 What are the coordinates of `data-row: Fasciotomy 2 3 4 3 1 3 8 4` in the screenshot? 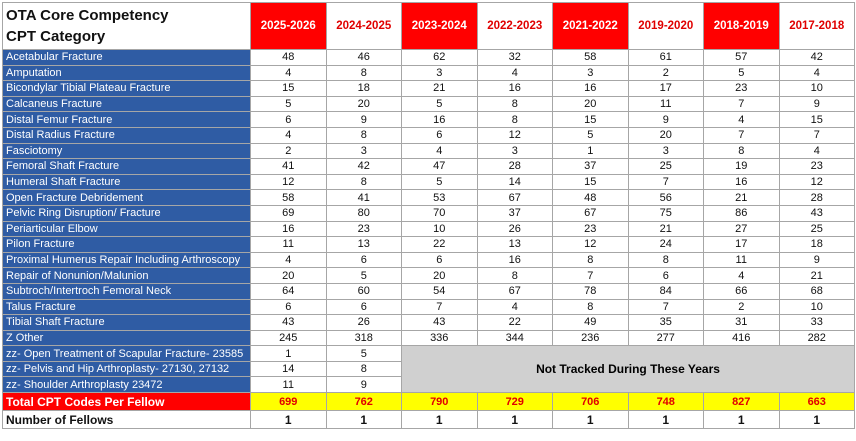 It's located at (428, 151).